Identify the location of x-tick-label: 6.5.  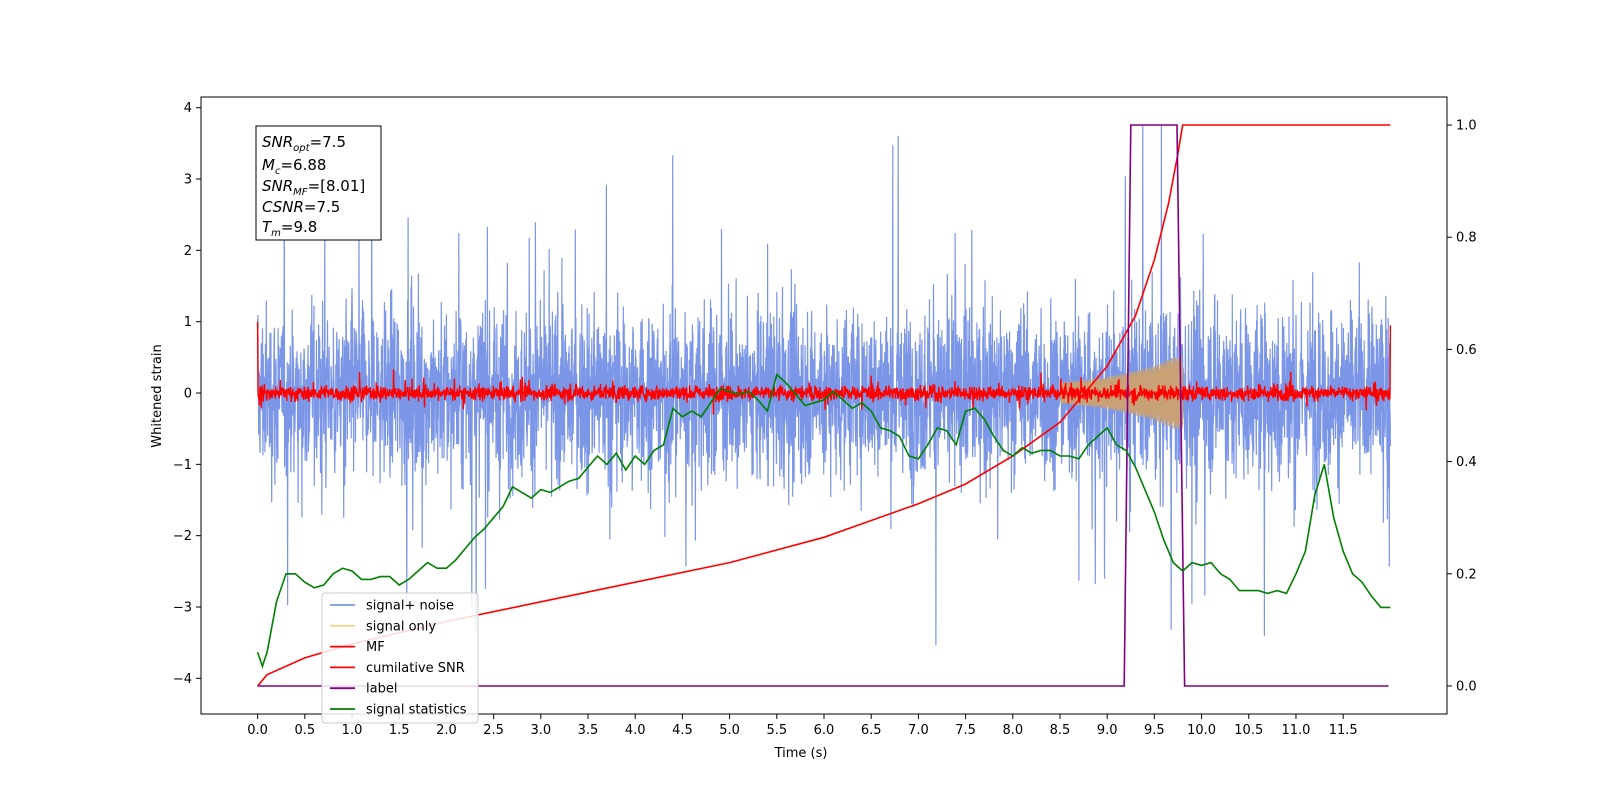
(871, 730).